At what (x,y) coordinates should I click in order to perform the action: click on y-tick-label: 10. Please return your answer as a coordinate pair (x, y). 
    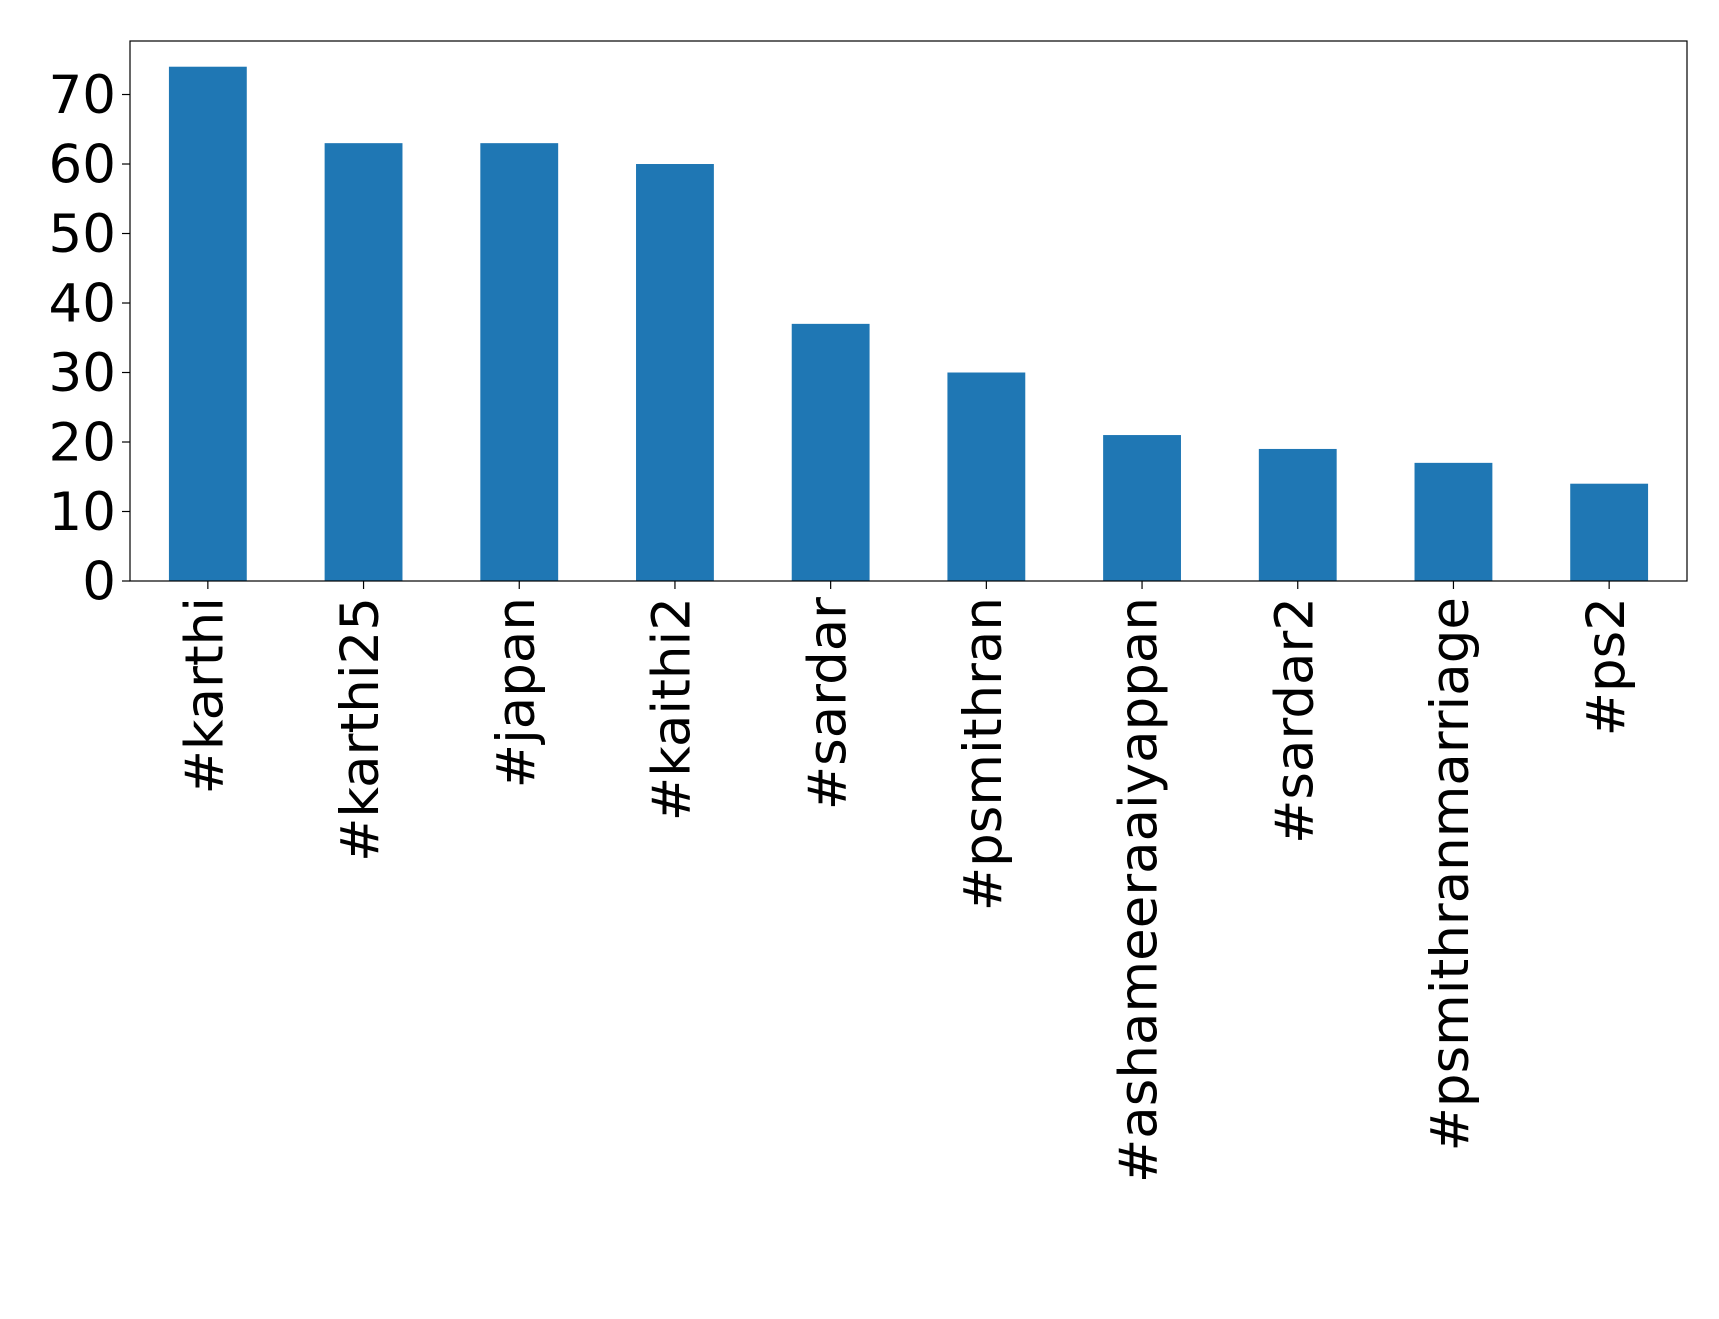
    Looking at the image, I should click on (82, 512).